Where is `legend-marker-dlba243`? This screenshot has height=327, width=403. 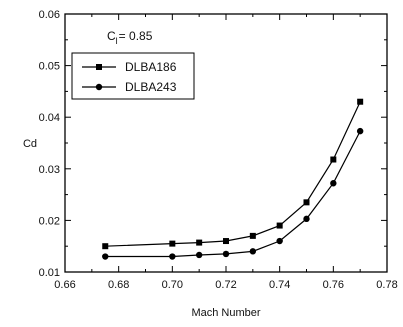 legend-marker-dlba243 is located at coordinates (99, 87).